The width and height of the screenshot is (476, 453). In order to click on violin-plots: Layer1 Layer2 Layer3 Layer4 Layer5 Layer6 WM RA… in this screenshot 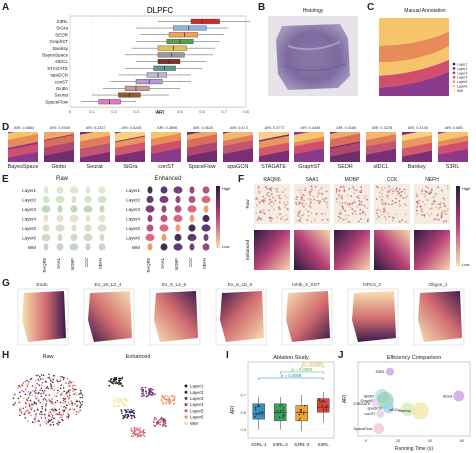, I will do `click(126, 229)`.